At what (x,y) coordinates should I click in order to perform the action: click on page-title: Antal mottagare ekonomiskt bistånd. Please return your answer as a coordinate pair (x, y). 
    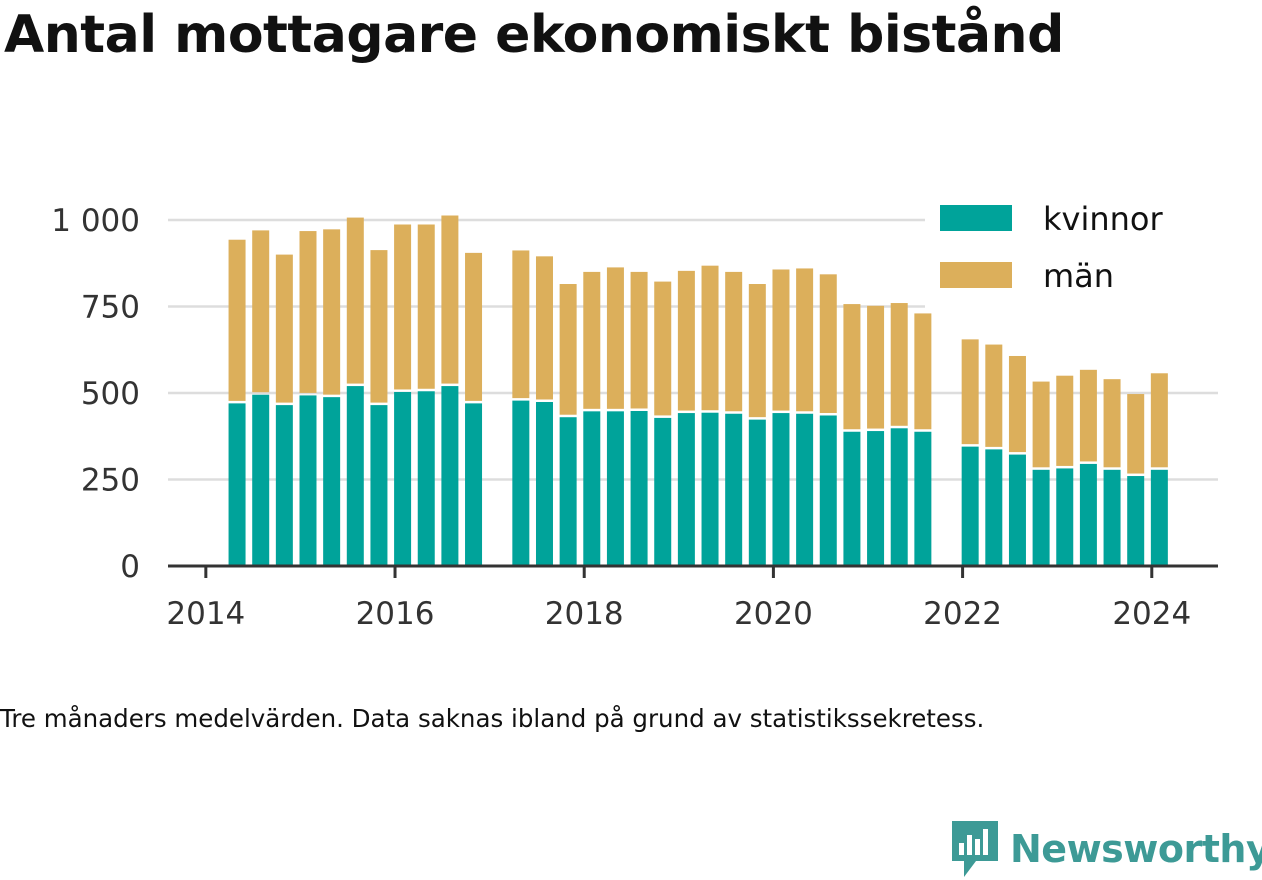
    Looking at the image, I should click on (534, 35).